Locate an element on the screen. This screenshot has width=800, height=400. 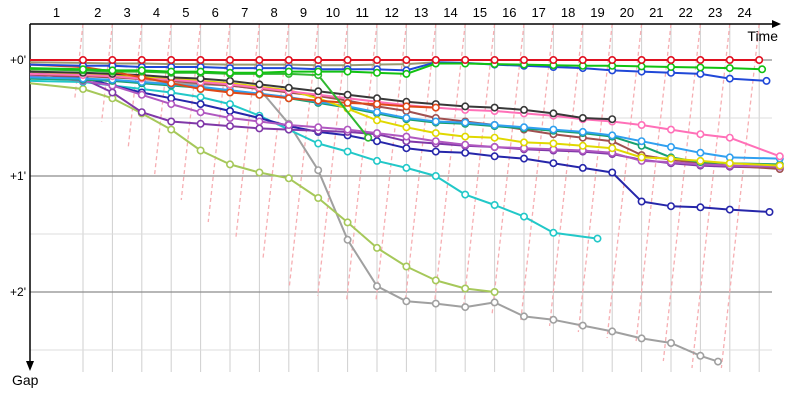
lap-label-24: 24 is located at coordinates (744, 12).